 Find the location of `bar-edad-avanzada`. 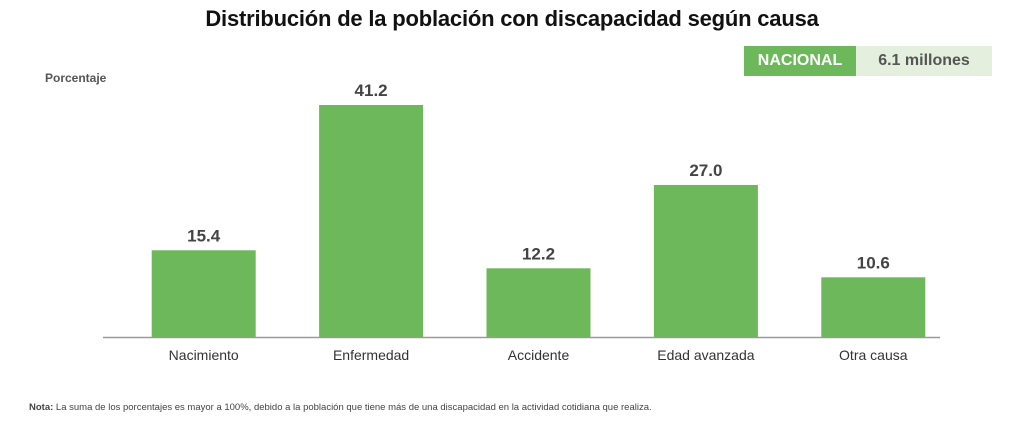

bar-edad-avanzada is located at coordinates (705, 260).